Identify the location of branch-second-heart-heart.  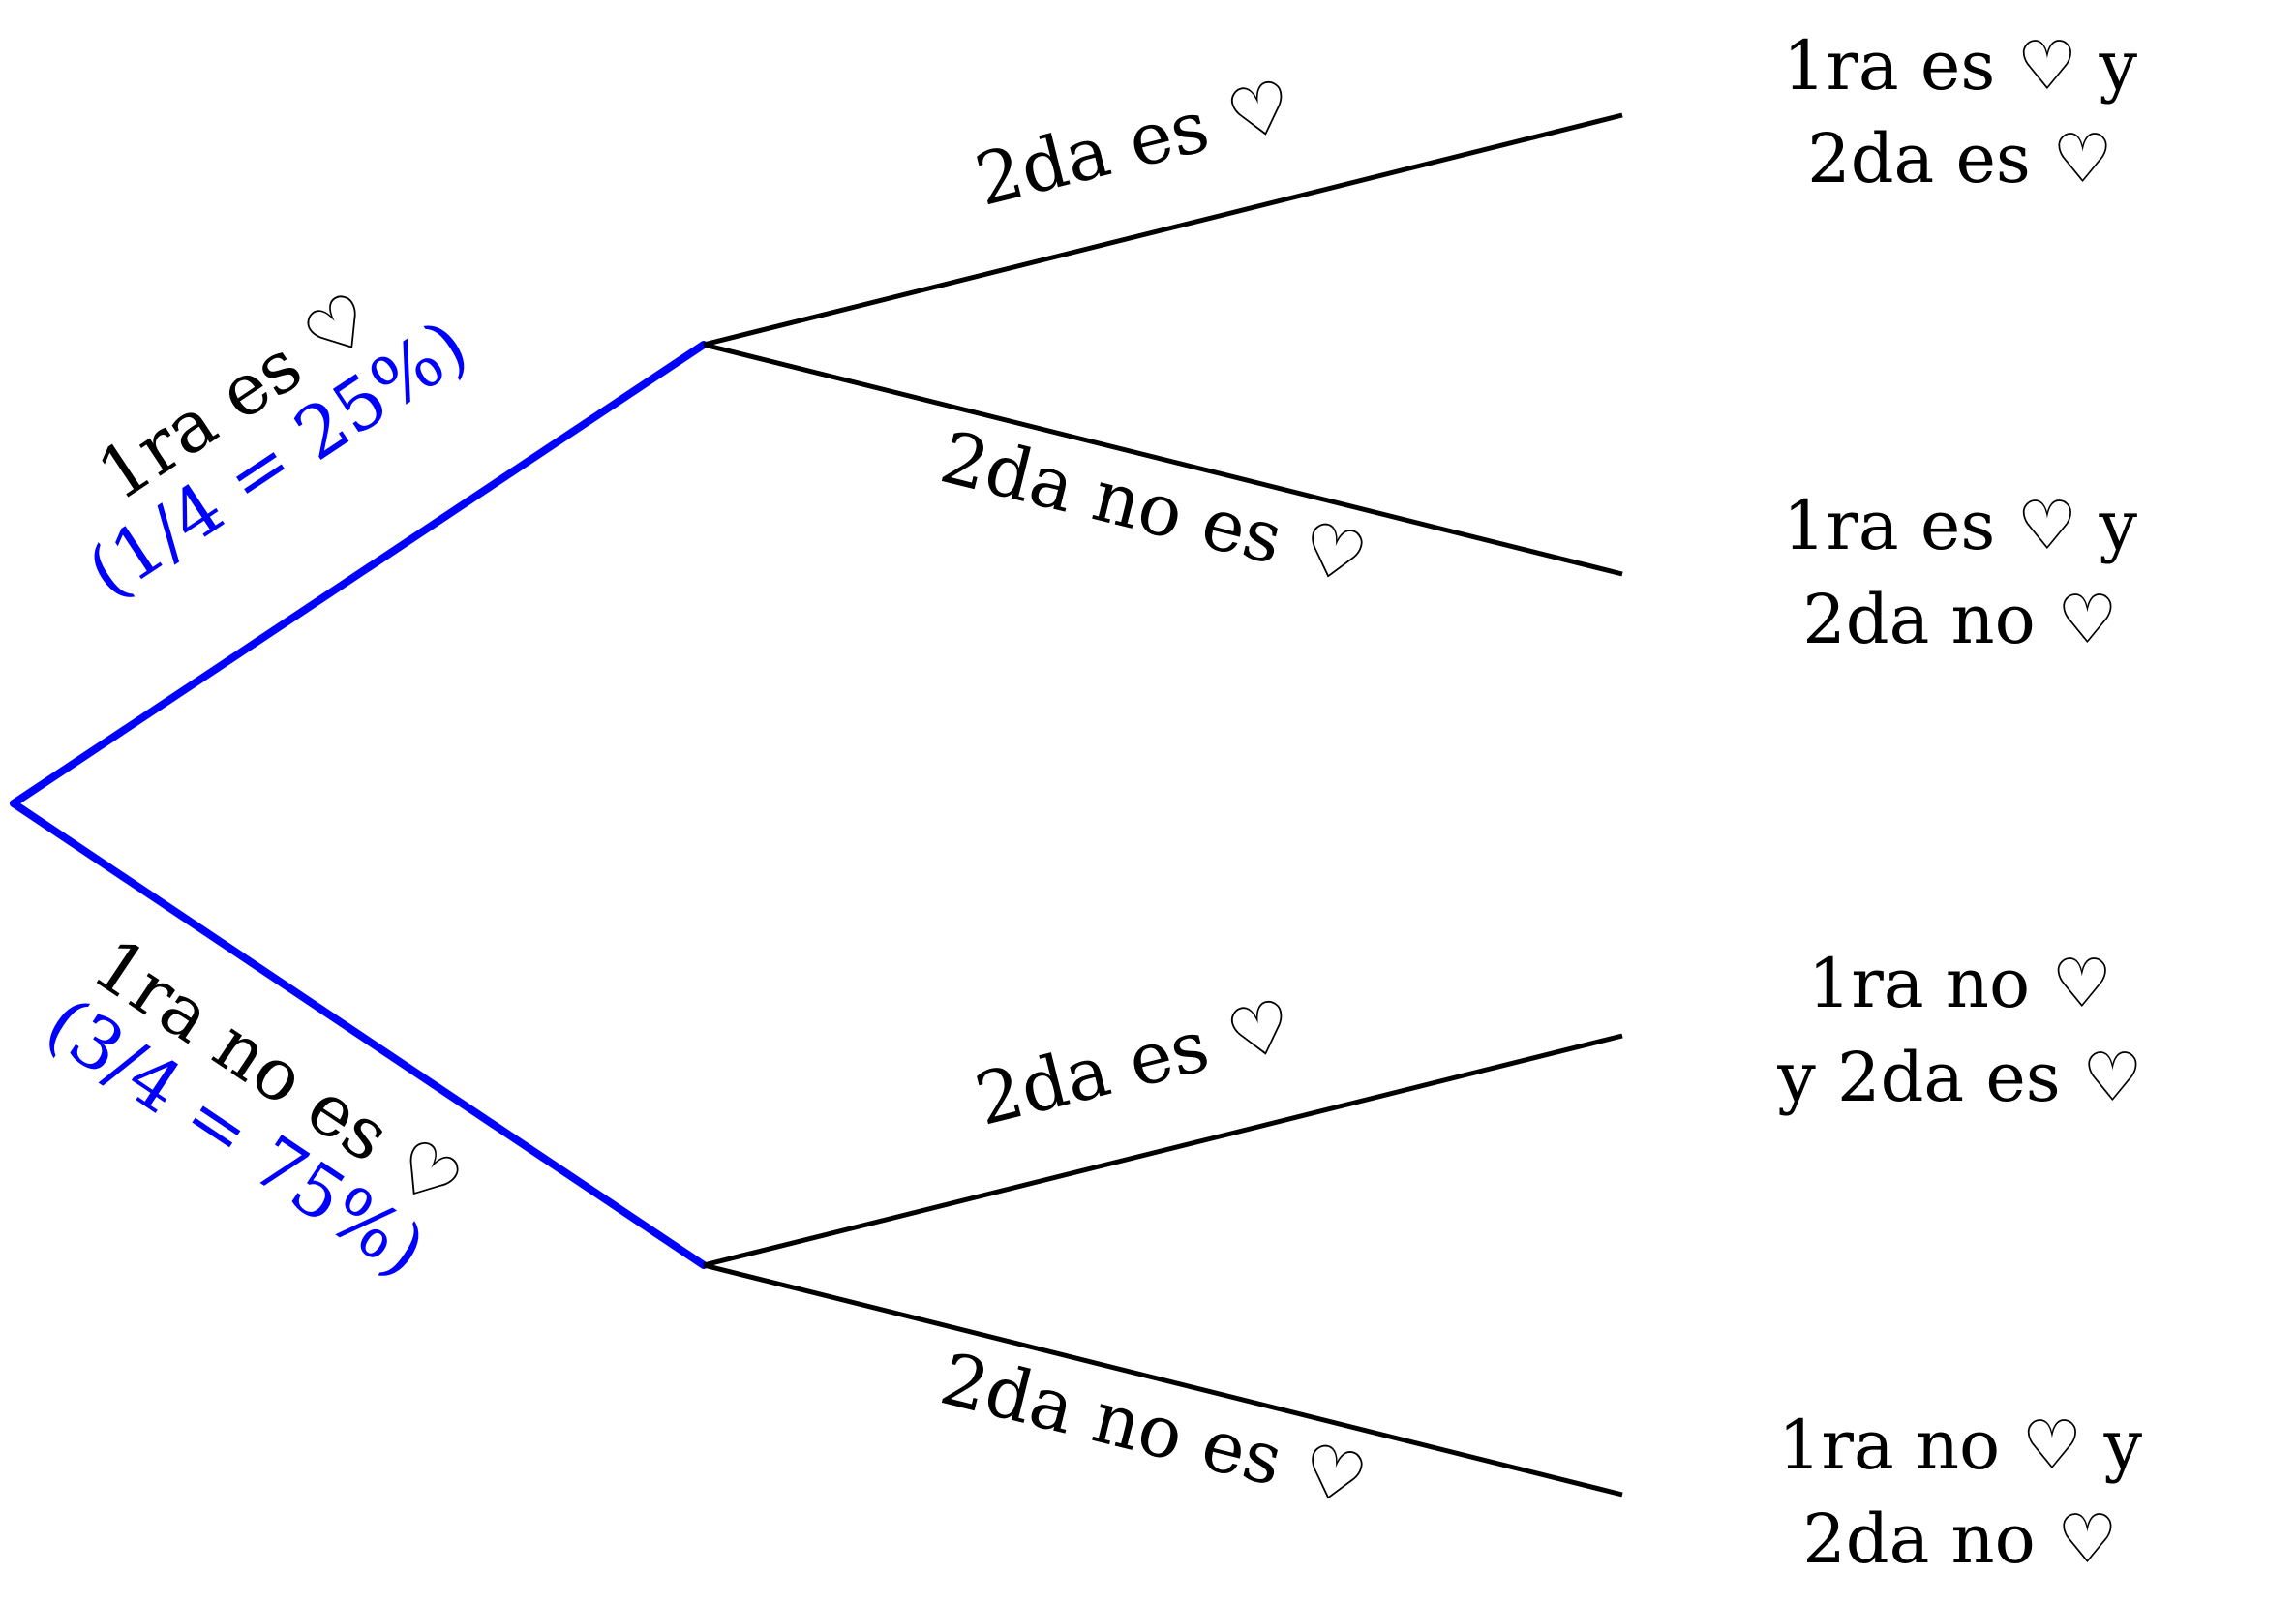
(1163, 230).